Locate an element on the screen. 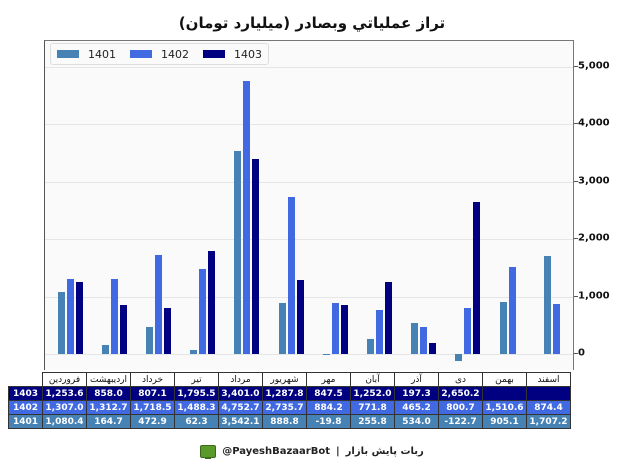 Image resolution: width=624 pixels, height=468 pixels. table-header: بهمن is located at coordinates (504, 379).